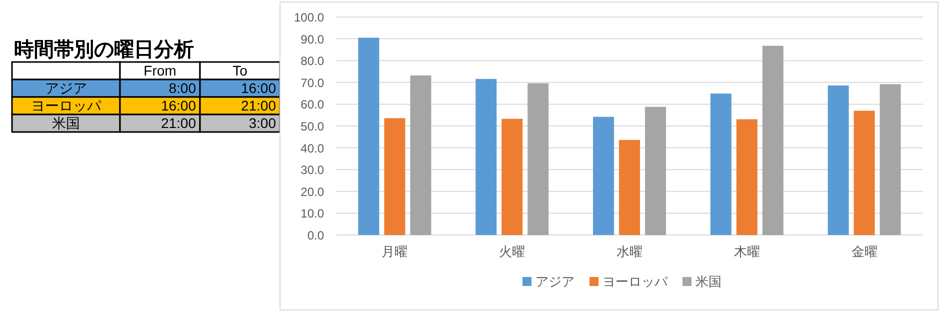 This screenshot has height=322, width=949. I want to click on text: 時間帯別の曜日分析, so click(104, 50).